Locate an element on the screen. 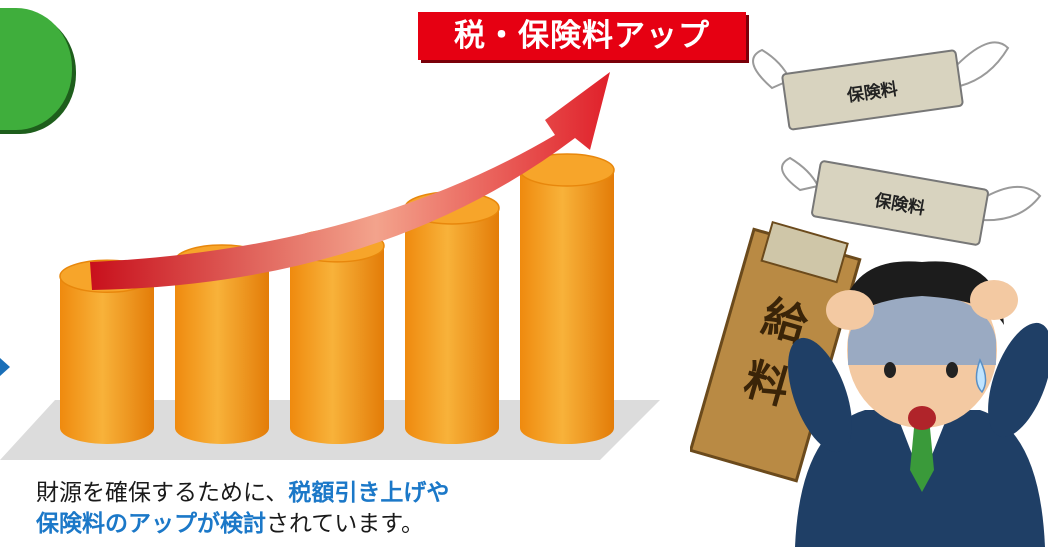 The height and width of the screenshot is (547, 1048). flying-bill-2: 保険料 is located at coordinates (911, 201).